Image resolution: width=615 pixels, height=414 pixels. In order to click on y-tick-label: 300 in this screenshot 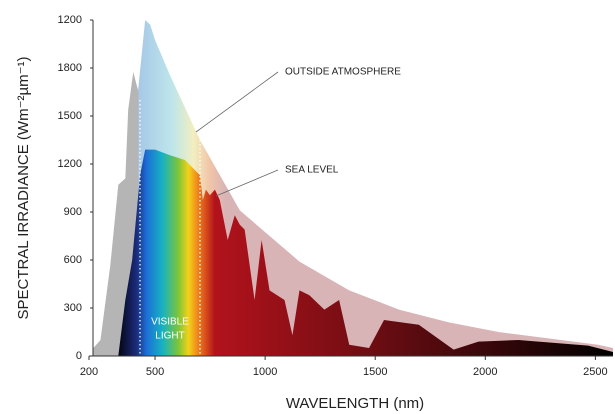, I will do `click(73, 308)`.